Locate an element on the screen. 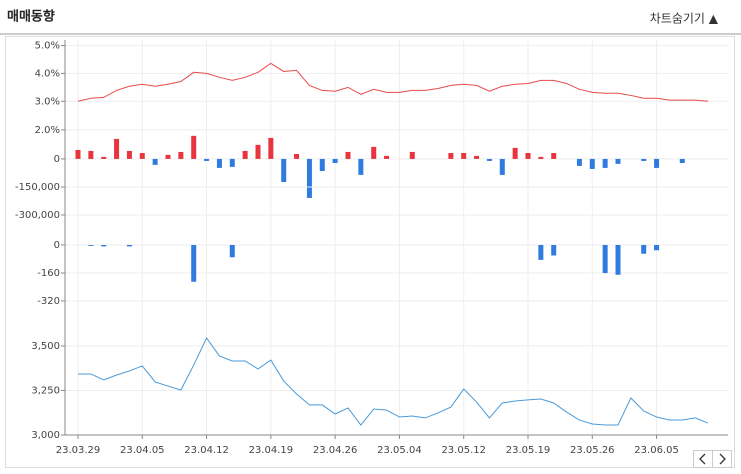 The width and height of the screenshot is (741, 474). x-tick-label: 23.04.05 is located at coordinates (142, 450).